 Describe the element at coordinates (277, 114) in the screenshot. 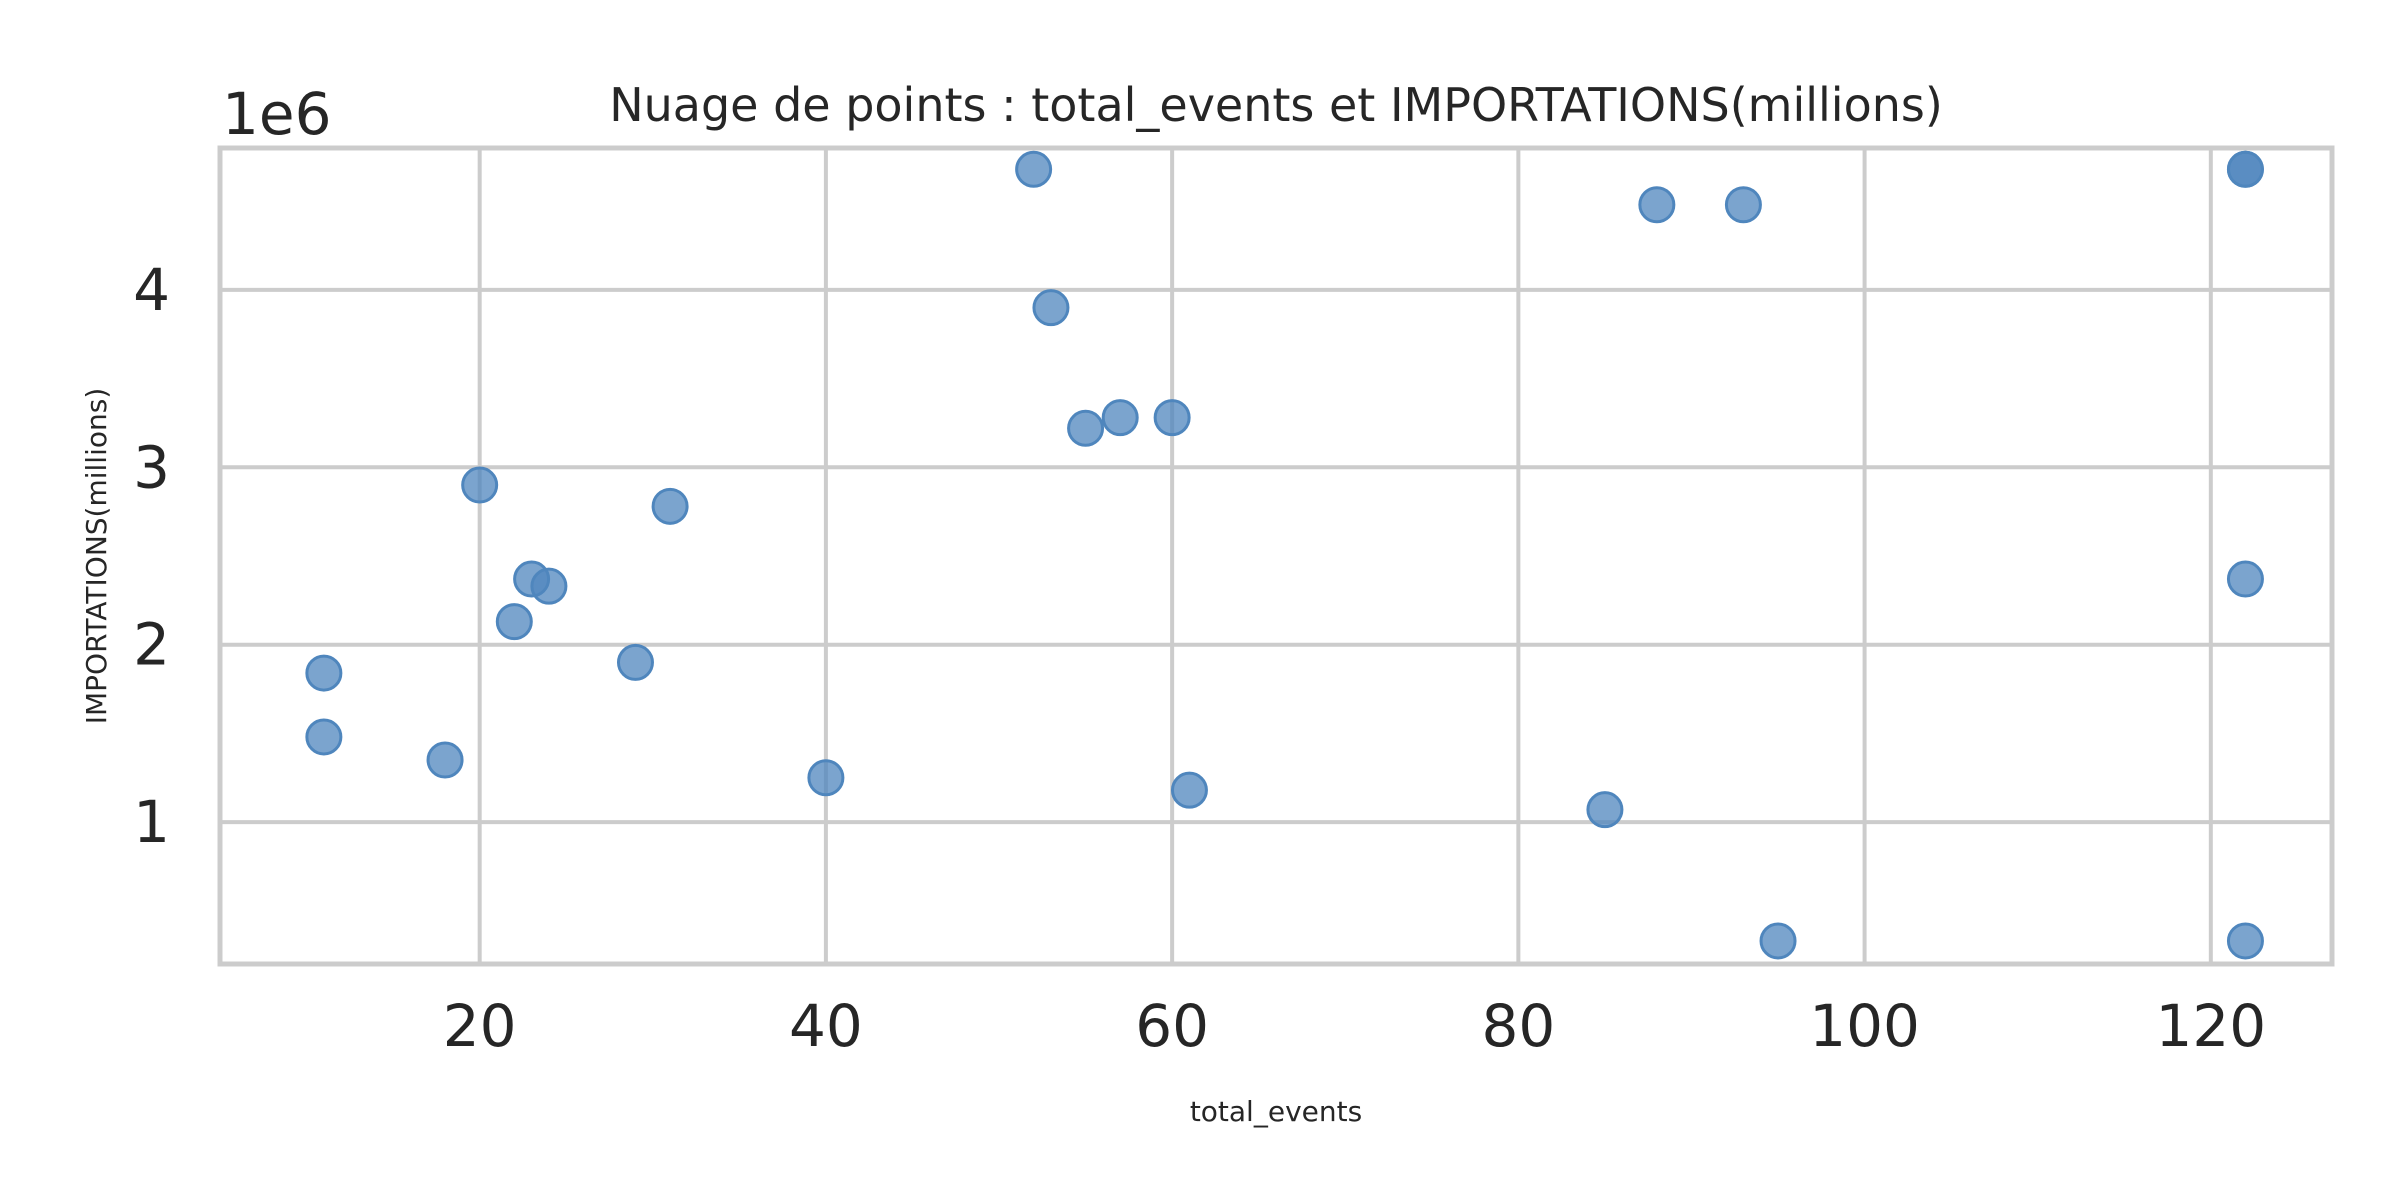

I see `y-axis-offset-label: 1e6` at that location.